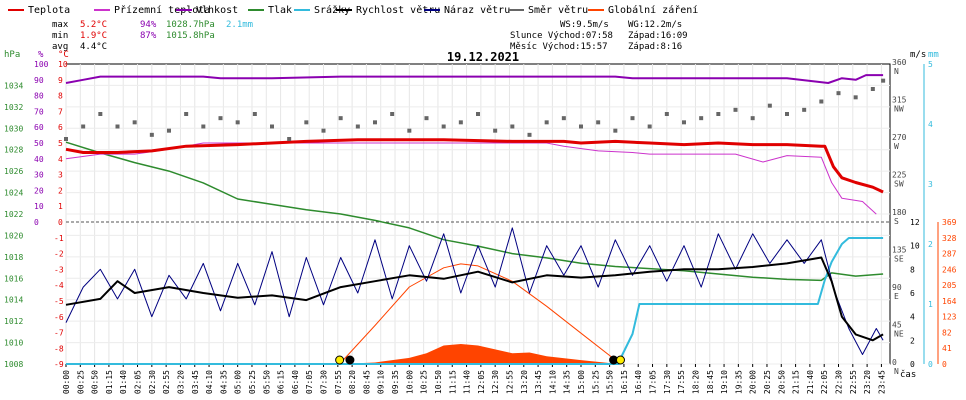  I want to click on temperature-tick-label: 5, so click(60, 143).